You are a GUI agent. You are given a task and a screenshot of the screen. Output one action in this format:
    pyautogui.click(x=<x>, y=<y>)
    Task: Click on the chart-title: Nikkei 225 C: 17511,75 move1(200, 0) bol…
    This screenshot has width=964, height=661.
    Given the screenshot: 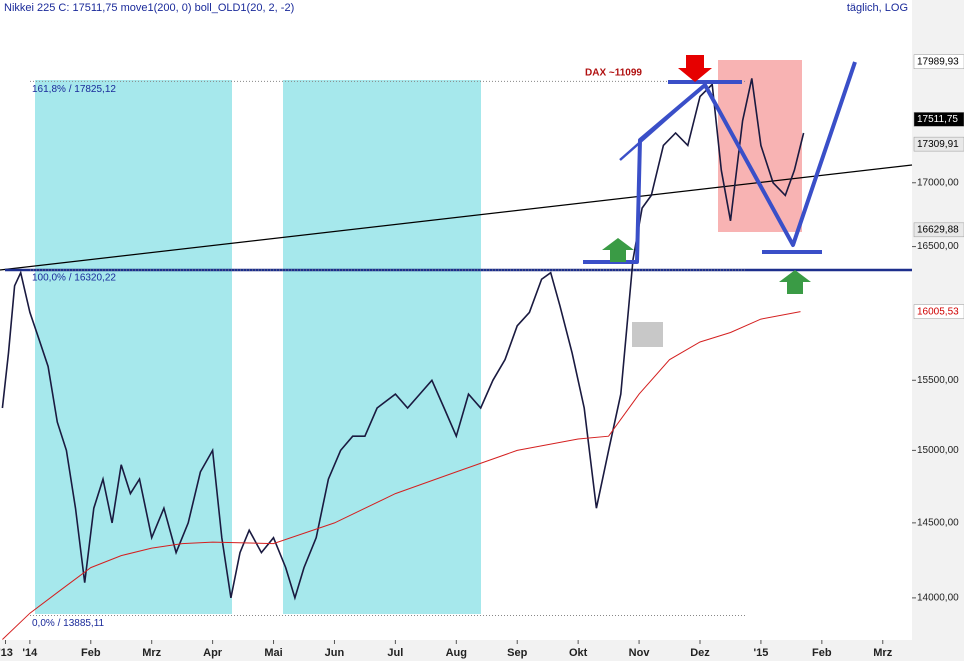 What is the action you would take?
    pyautogui.click(x=149, y=8)
    